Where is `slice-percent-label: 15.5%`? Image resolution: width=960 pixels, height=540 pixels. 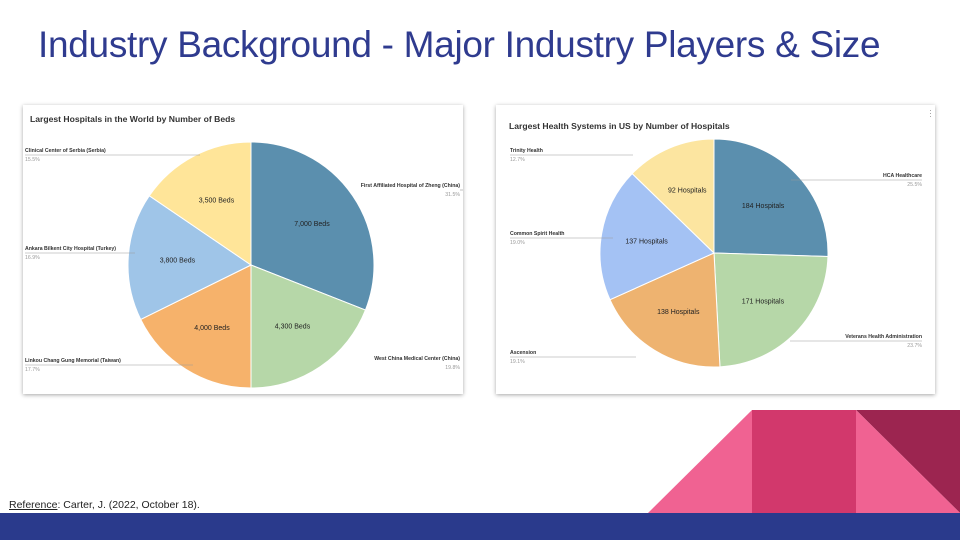 slice-percent-label: 15.5% is located at coordinates (32, 160).